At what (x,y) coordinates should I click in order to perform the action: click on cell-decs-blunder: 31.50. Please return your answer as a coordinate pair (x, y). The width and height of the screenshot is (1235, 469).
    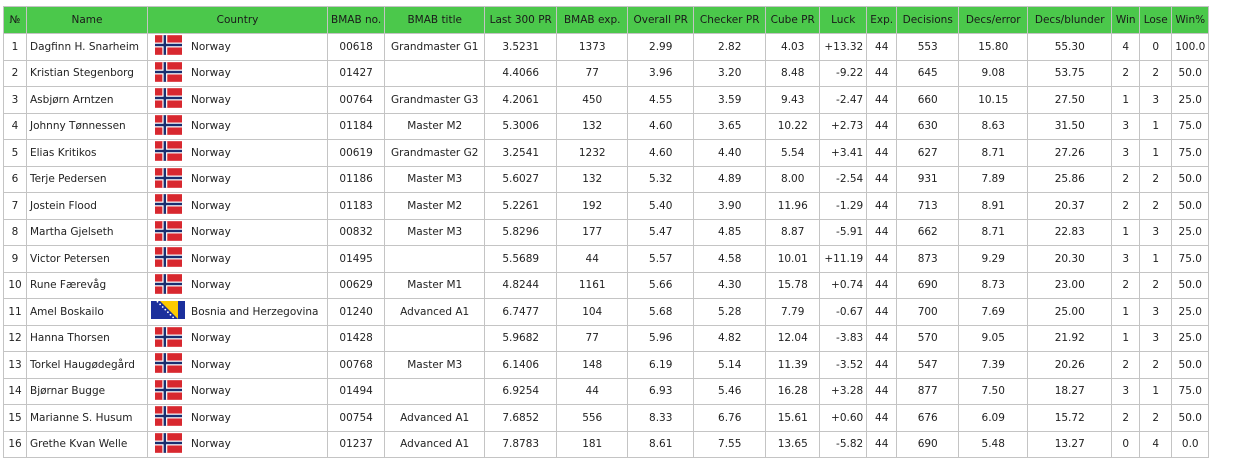
    Looking at the image, I should click on (1070, 126).